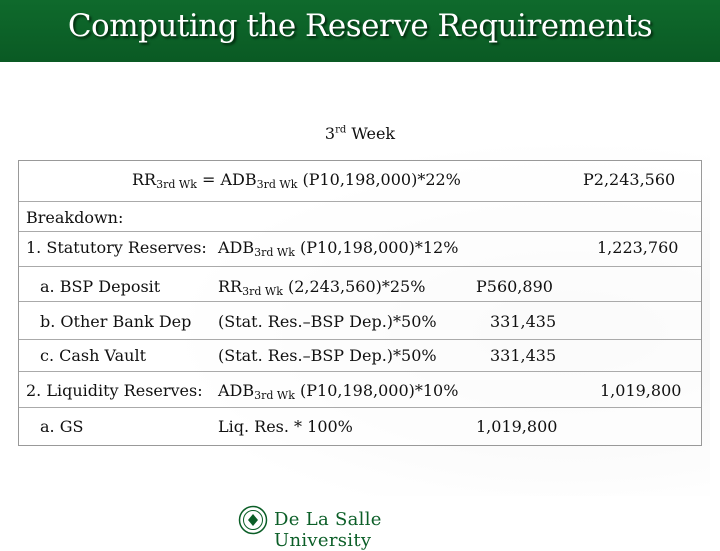 The image size is (720, 551). Describe the element at coordinates (262, 291) in the screenshot. I see `bsp-formula-sub: 3rd Wk` at that location.